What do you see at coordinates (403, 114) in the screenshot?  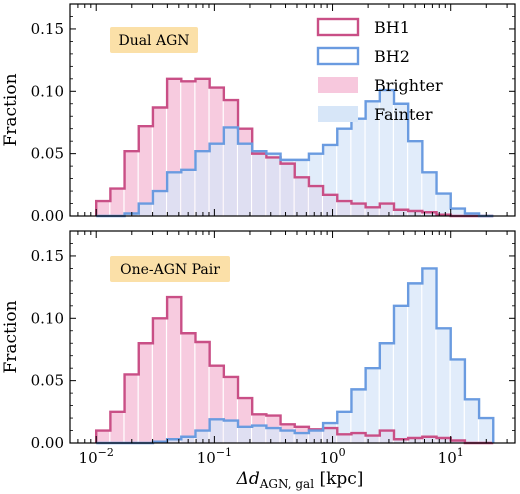 I see `legend-label-fainter: Fainter` at bounding box center [403, 114].